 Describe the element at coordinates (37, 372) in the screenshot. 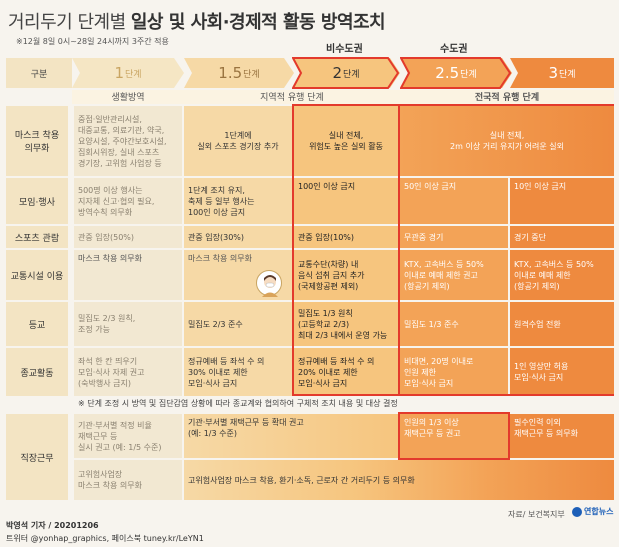

I see `row-label-religion: 종교활동` at that location.